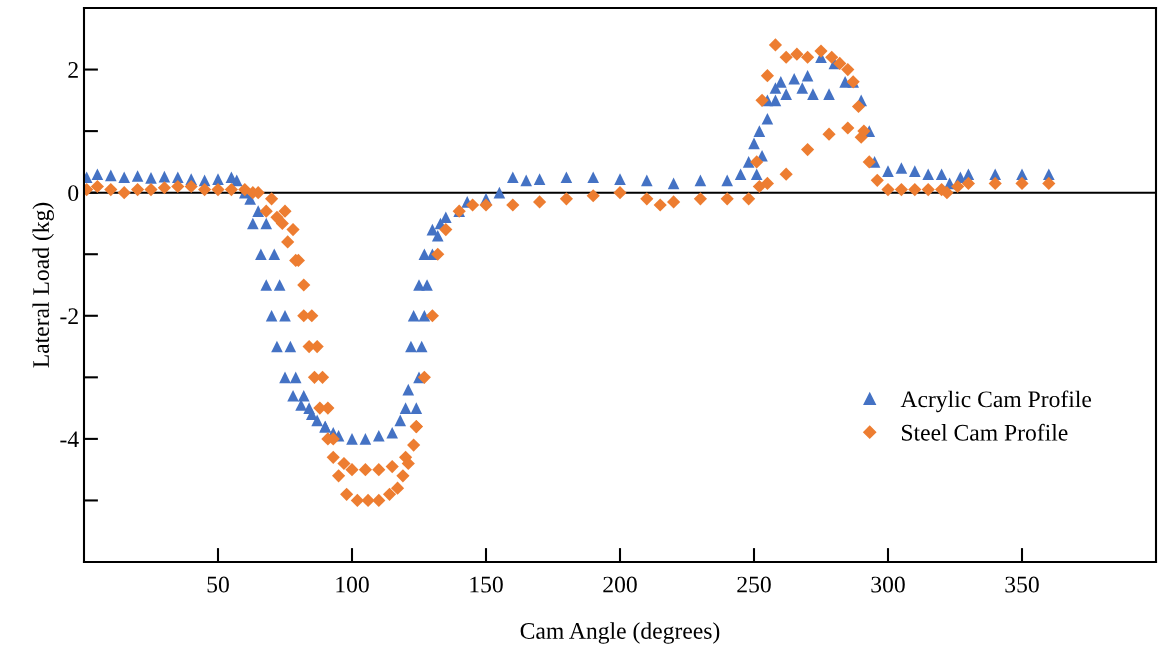 The image size is (1158, 647). Describe the element at coordinates (73, 193) in the screenshot. I see `y-tick-label: 0` at that location.